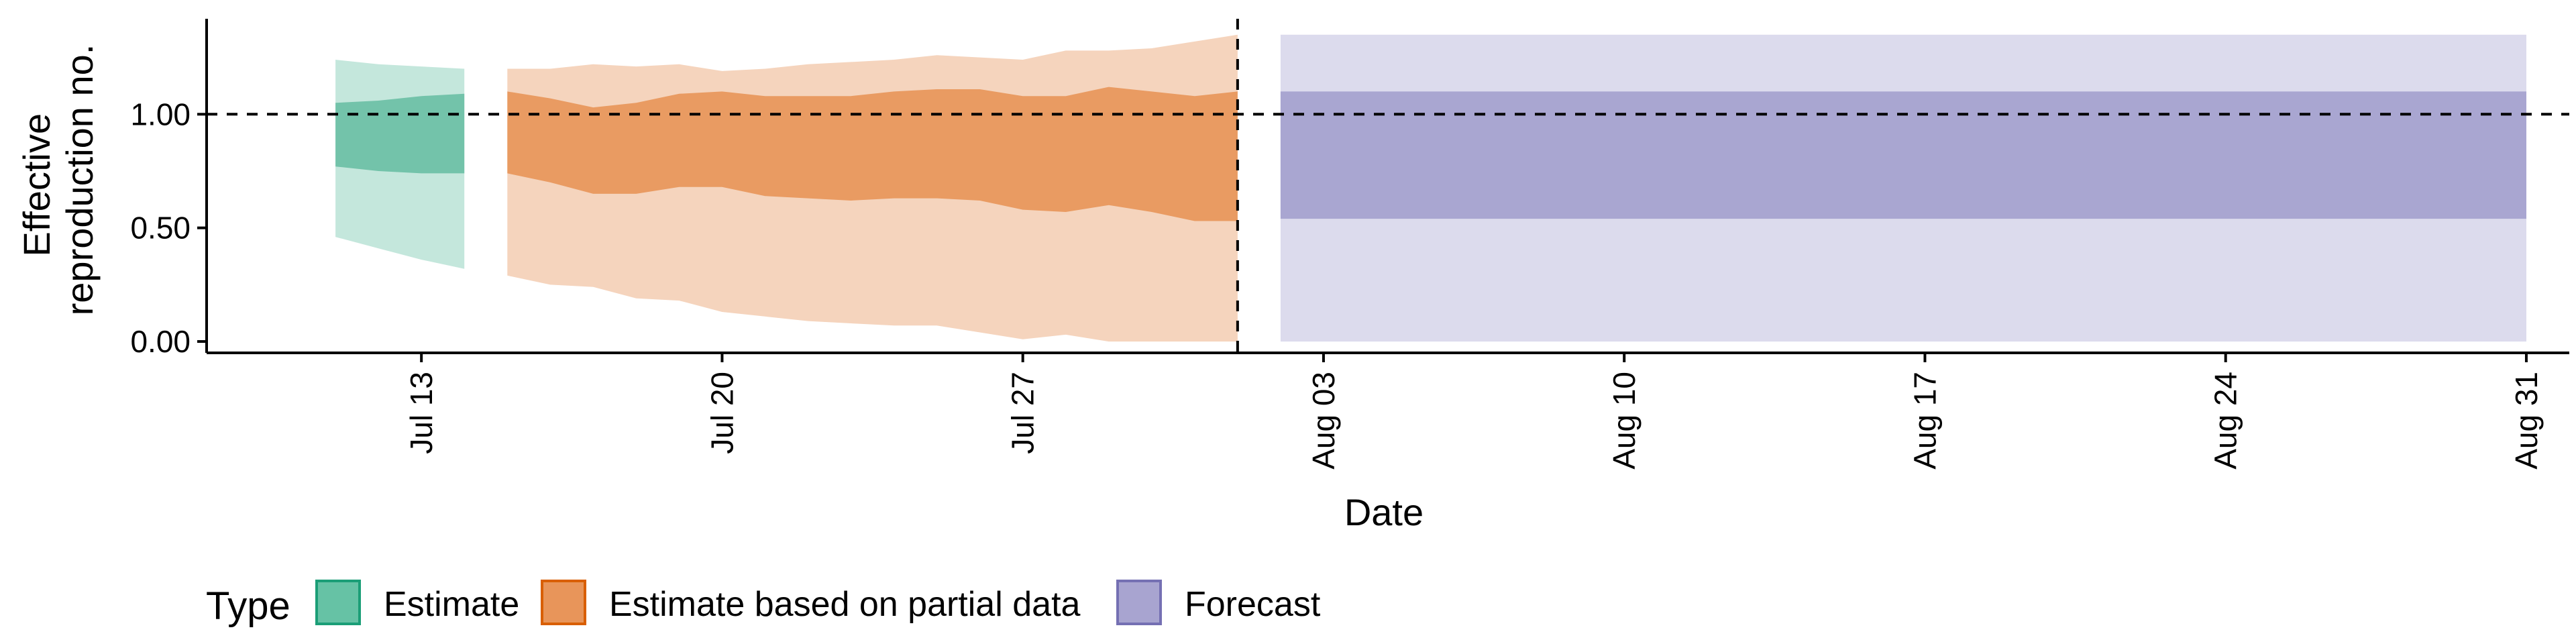 This screenshot has width=2576, height=644. I want to click on x-tick-label: Jul 27, so click(1023, 413).